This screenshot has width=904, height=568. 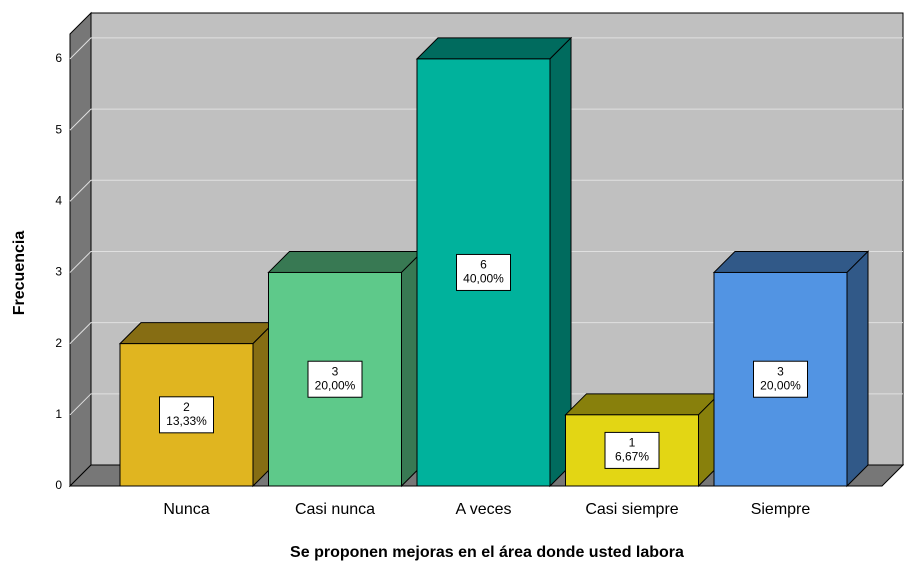 What do you see at coordinates (483, 279) in the screenshot?
I see `data-label: 40,00%` at bounding box center [483, 279].